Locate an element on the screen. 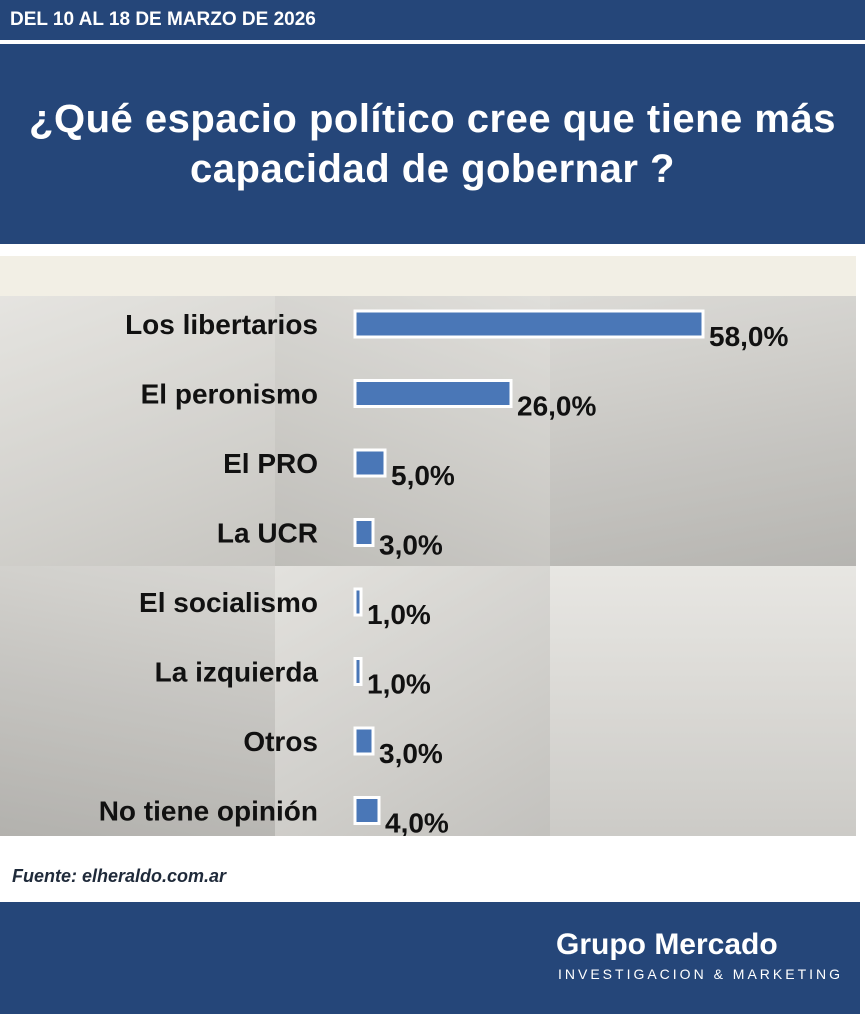 This screenshot has width=865, height=1024. category-label: El PRO is located at coordinates (270, 463).